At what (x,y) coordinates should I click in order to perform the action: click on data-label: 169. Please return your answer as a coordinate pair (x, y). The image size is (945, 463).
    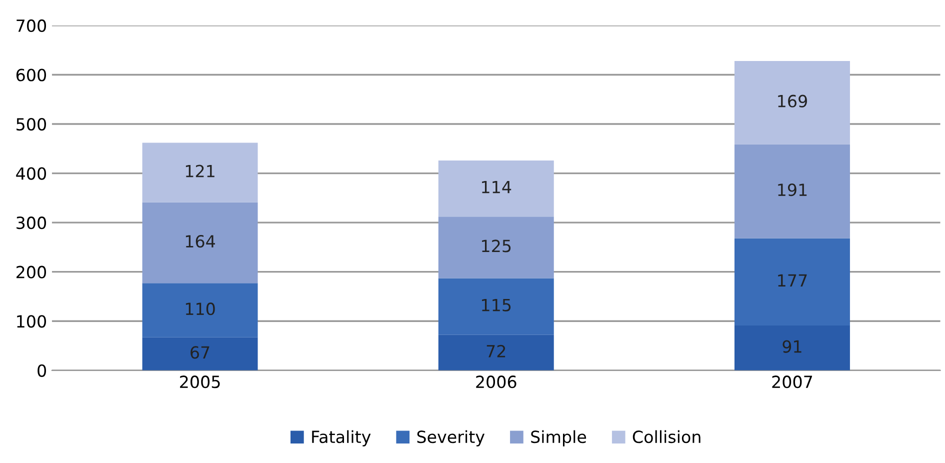
    Looking at the image, I should click on (792, 101).